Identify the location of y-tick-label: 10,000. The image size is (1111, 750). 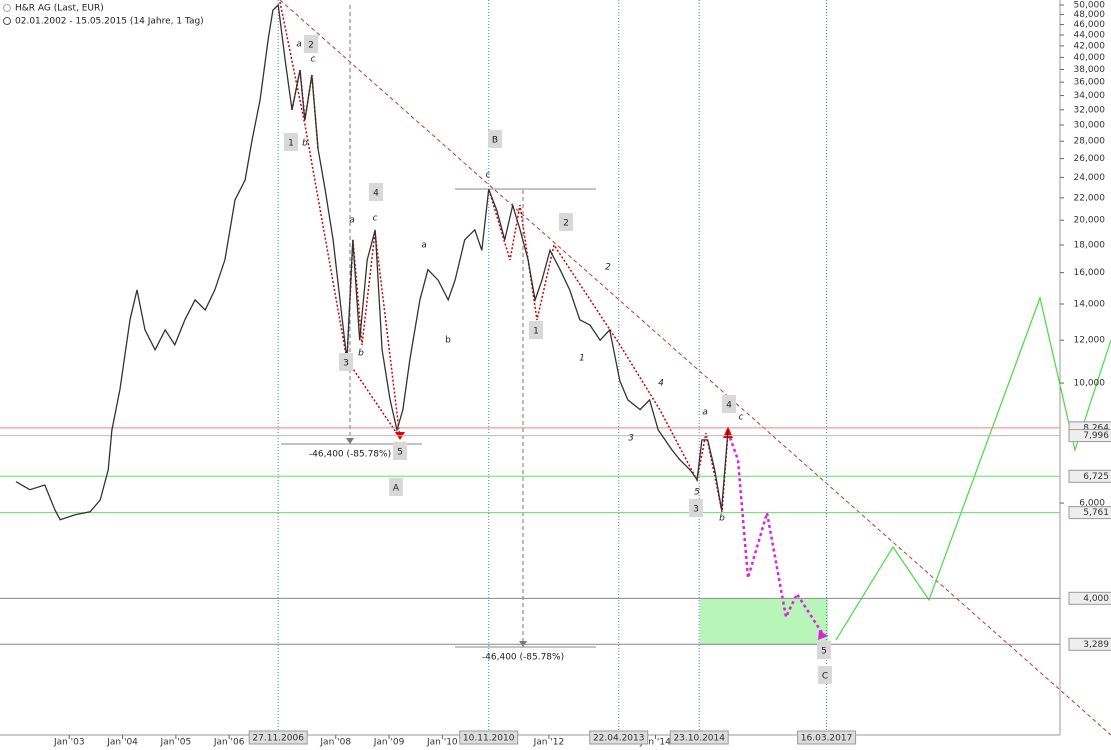
(1090, 384).